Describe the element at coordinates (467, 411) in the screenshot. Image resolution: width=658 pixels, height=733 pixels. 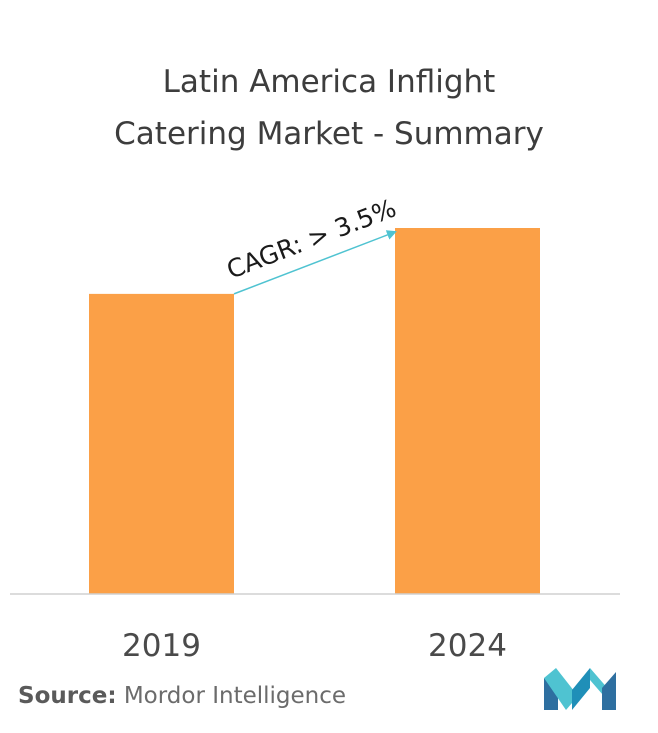
I see `bar-2024` at that location.